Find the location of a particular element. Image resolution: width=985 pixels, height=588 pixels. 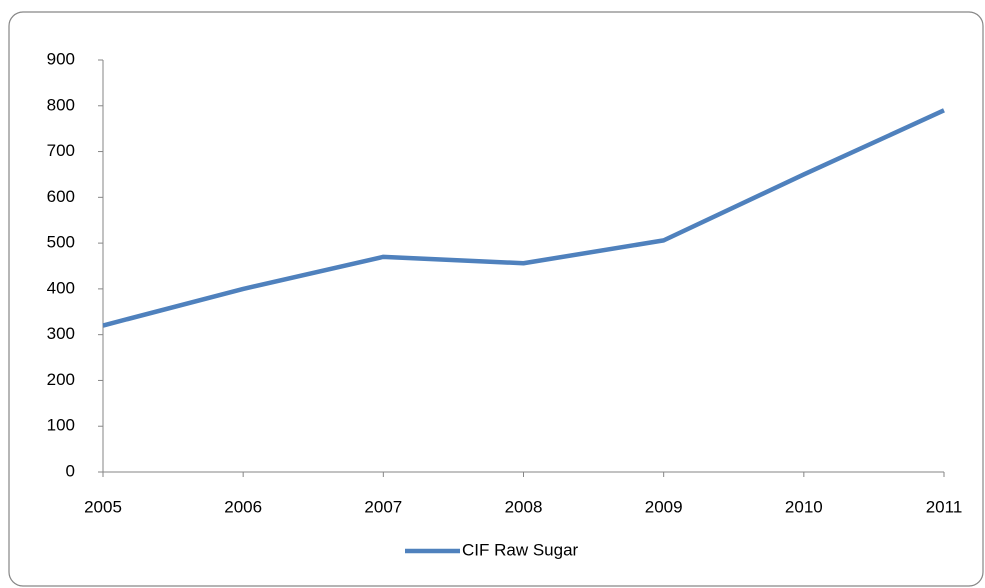

x-tick-label: 2009 is located at coordinates (664, 506).